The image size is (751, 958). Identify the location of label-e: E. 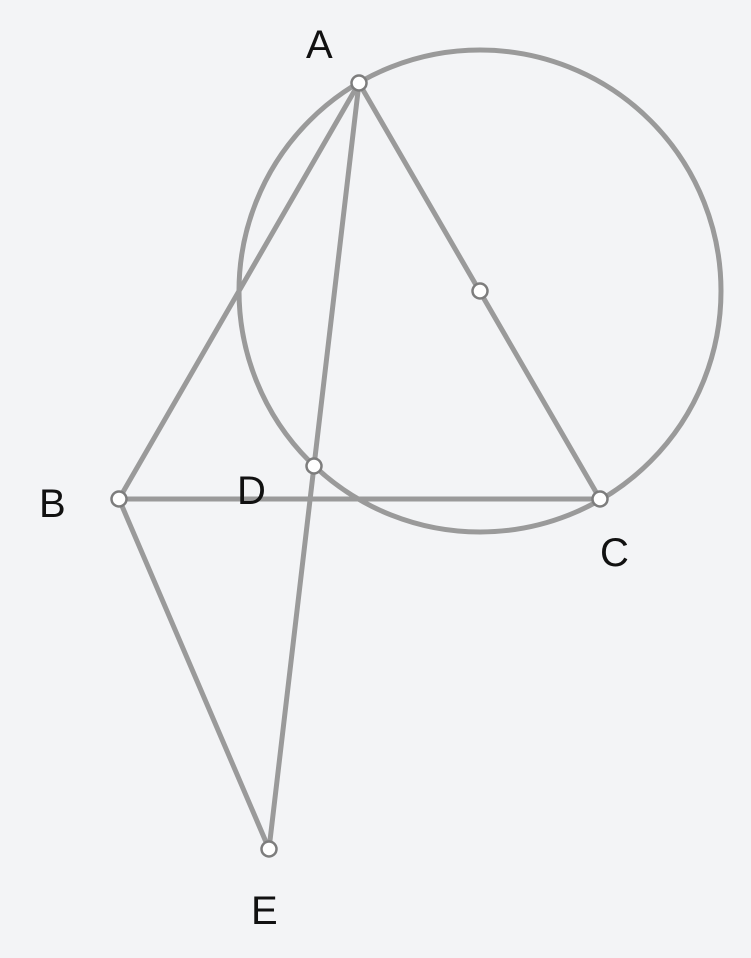
(264, 911).